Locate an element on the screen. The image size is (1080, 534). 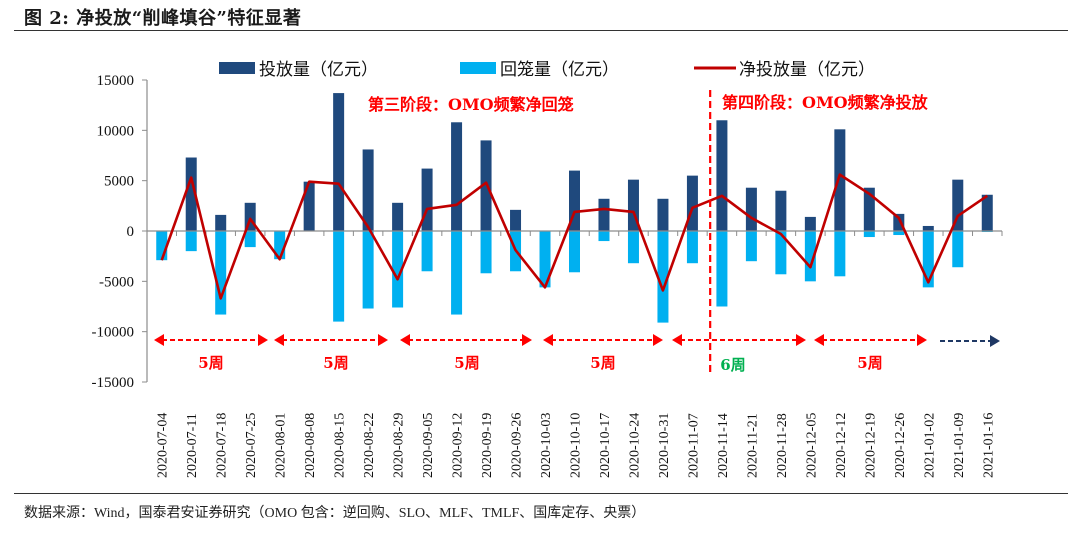
x-tick-label: 2020-11-14 is located at coordinates (723, 445).